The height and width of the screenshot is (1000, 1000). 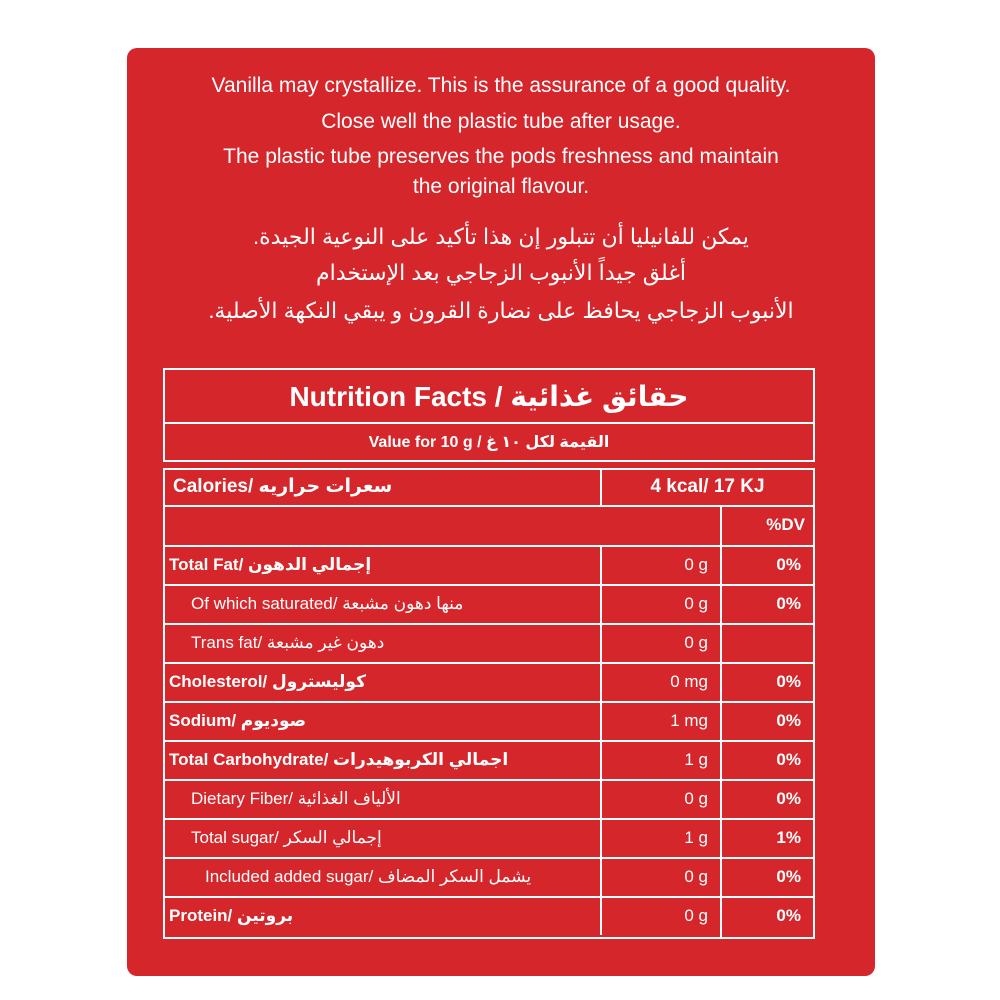 What do you see at coordinates (689, 720) in the screenshot?
I see `nutrient-amount: 1 mg` at bounding box center [689, 720].